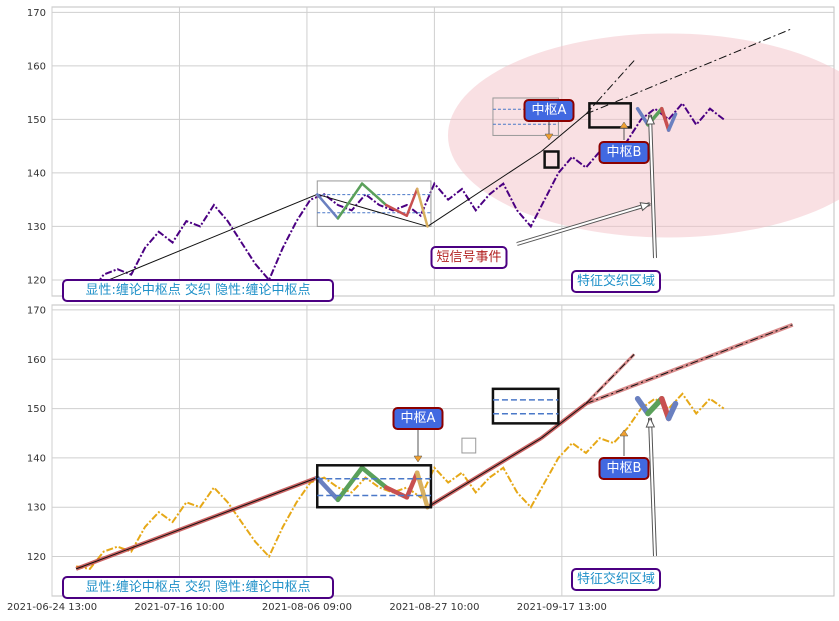  Describe the element at coordinates (52, 607) in the screenshot. I see `x-tick-label: 2021-06-24 13:00` at that location.